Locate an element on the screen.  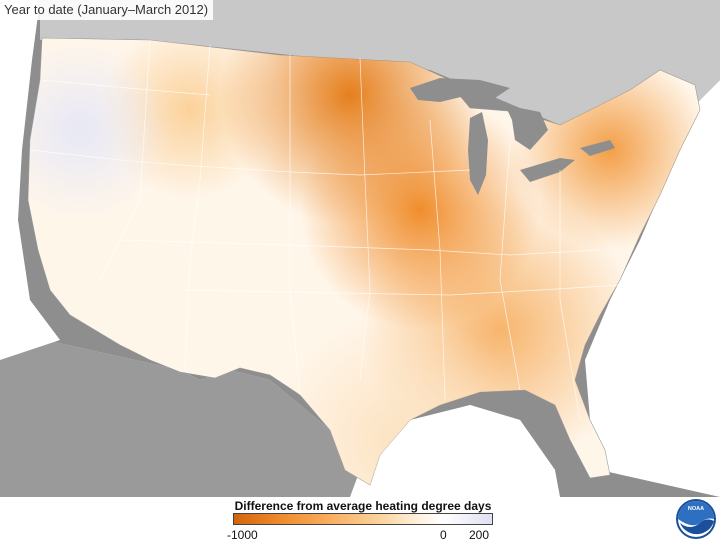
lake-erie is located at coordinates (547, 170).